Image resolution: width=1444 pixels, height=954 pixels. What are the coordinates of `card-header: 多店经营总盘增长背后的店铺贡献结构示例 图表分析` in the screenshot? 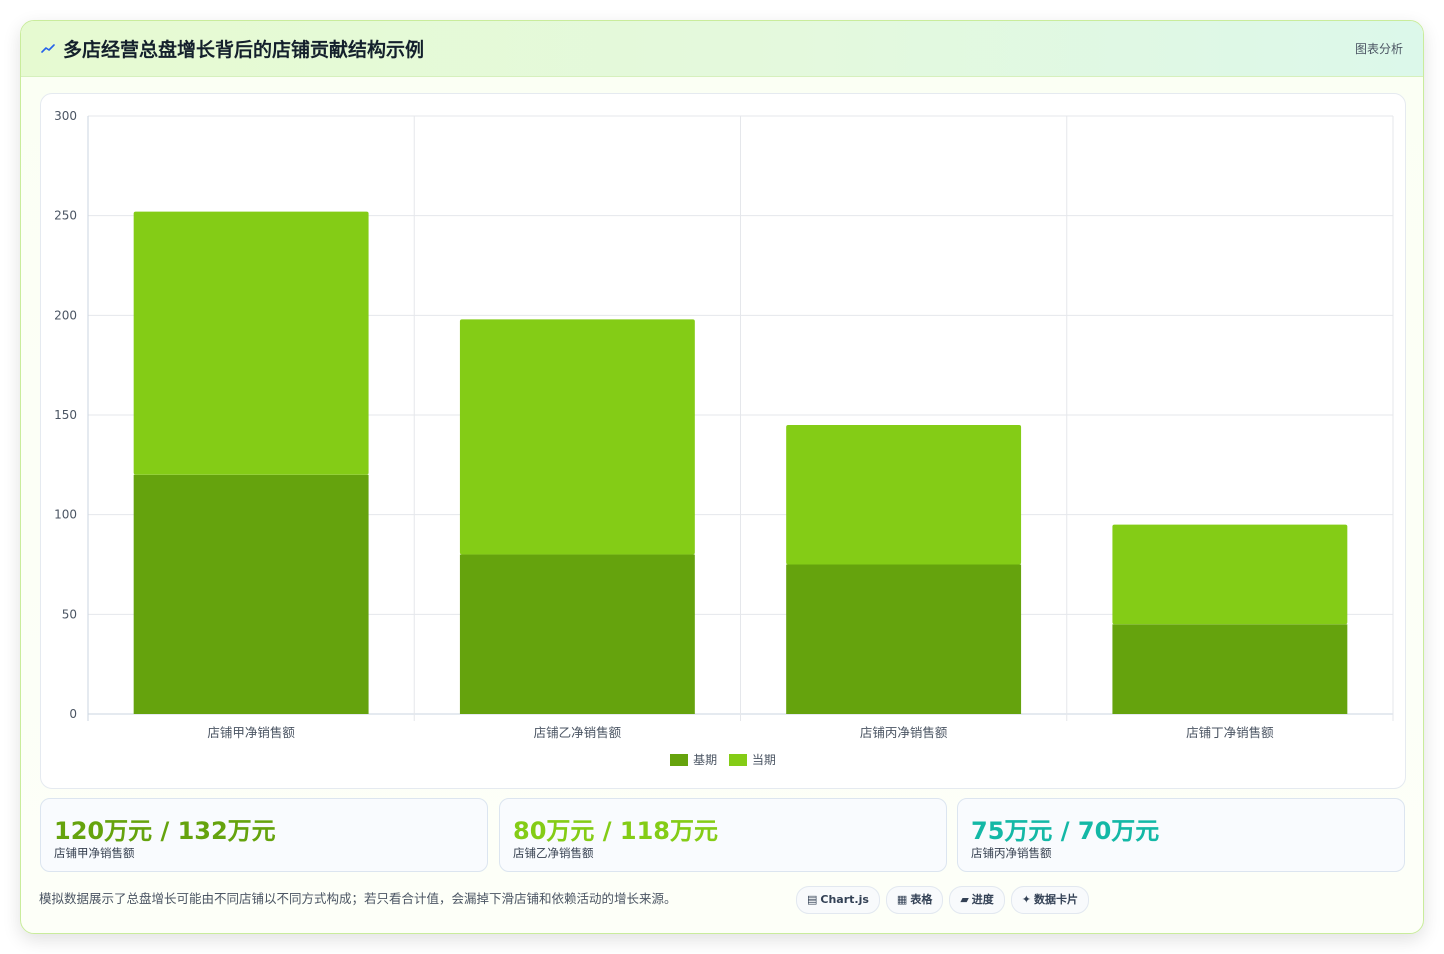 It's located at (722, 49).